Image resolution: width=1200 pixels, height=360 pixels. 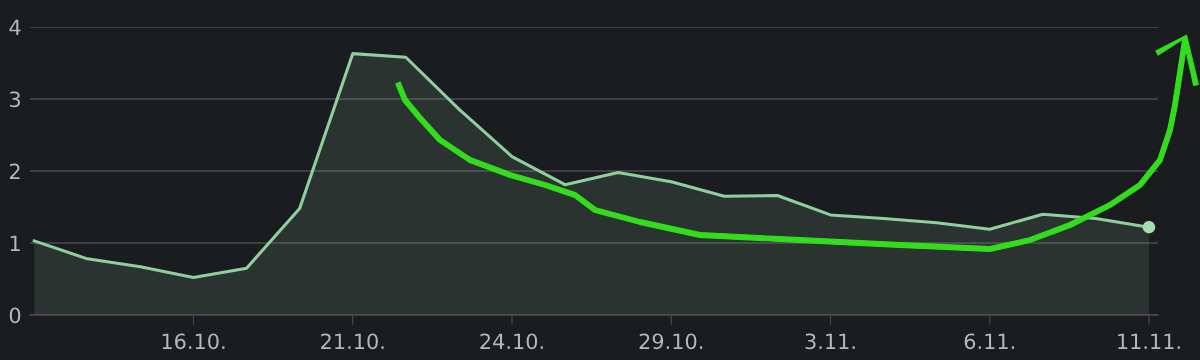 I want to click on y-tick-label: 1, so click(x=15, y=243).